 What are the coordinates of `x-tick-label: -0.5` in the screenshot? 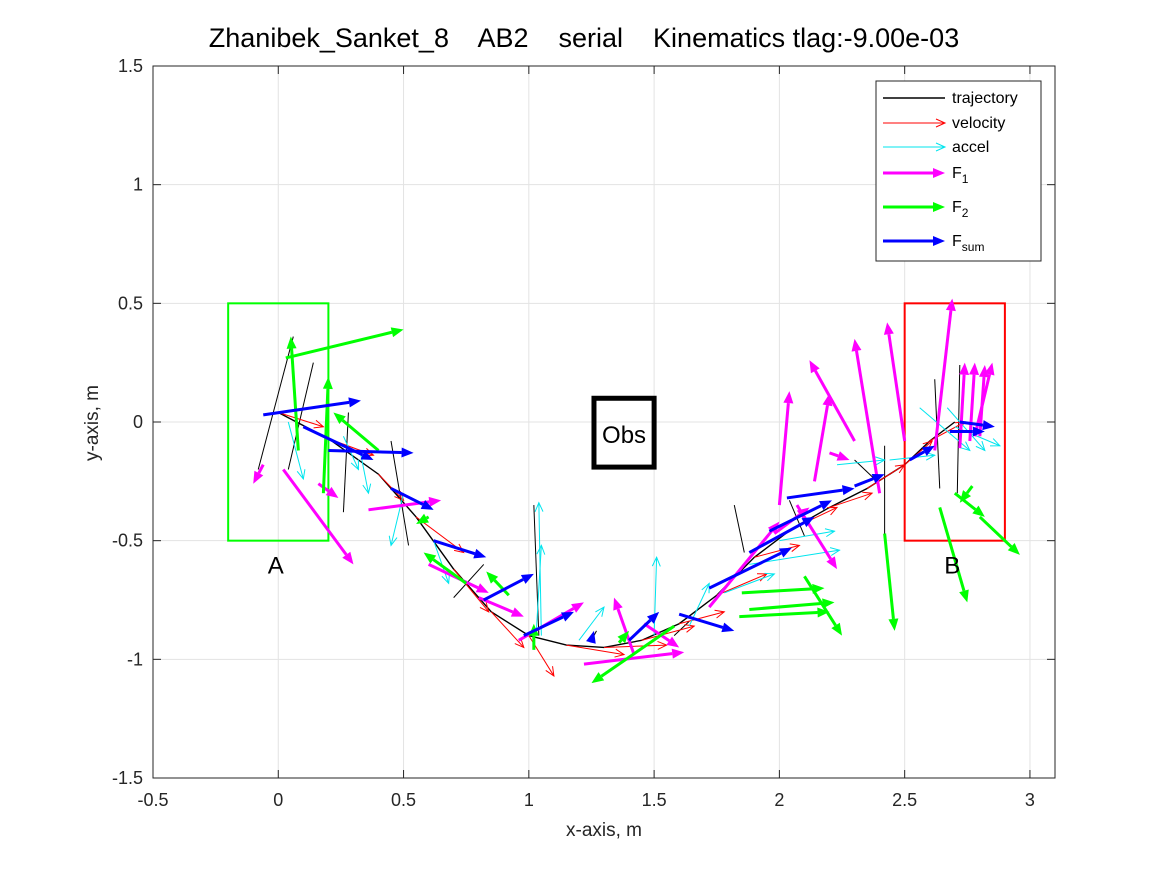 It's located at (152, 800).